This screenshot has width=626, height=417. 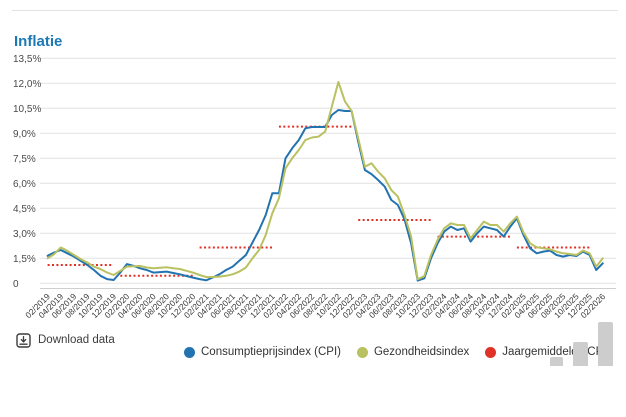 What do you see at coordinates (189, 352) in the screenshot?
I see `cpi-legend-dot-icon` at bounding box center [189, 352].